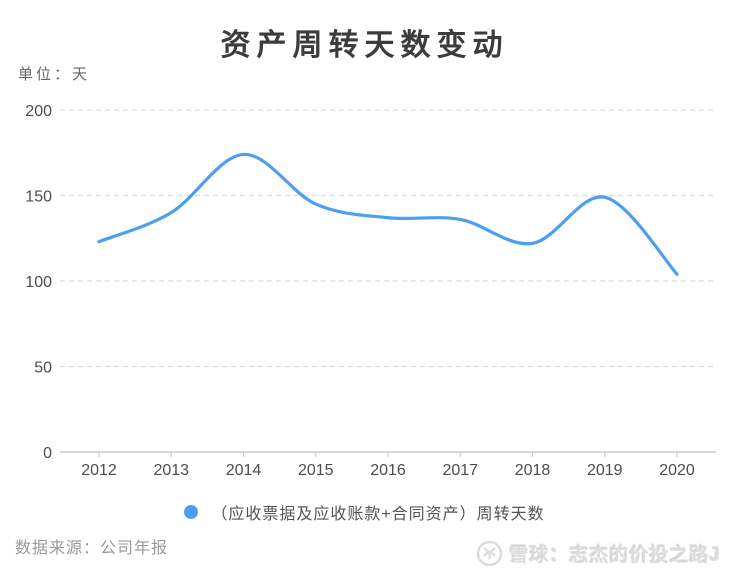 This screenshot has width=729, height=578. I want to click on watermark: 雪球：志杰的价投之路J, so click(598, 553).